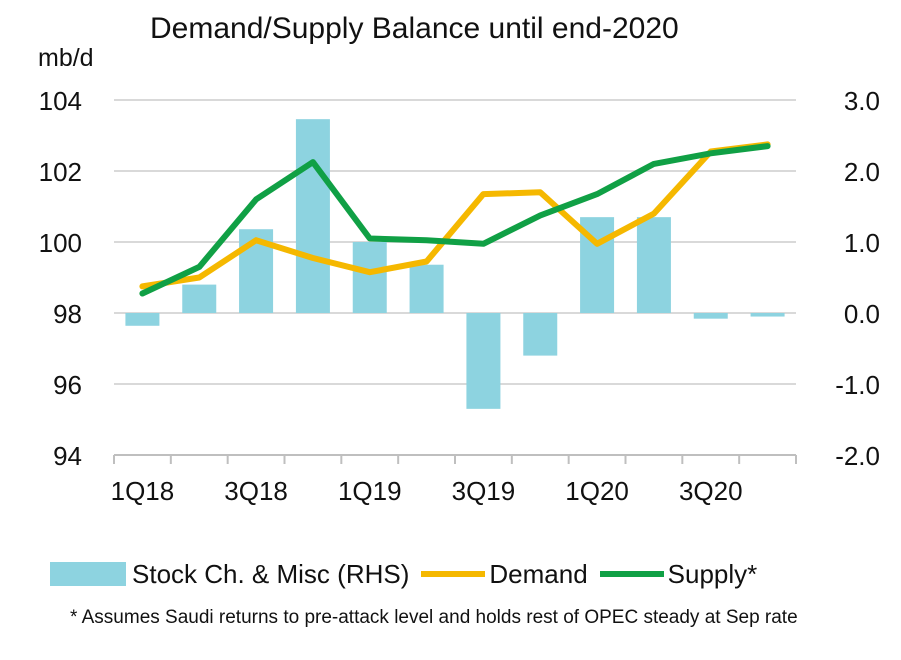  What do you see at coordinates (67, 314) in the screenshot?
I see `y-left-tick-label: 98` at bounding box center [67, 314].